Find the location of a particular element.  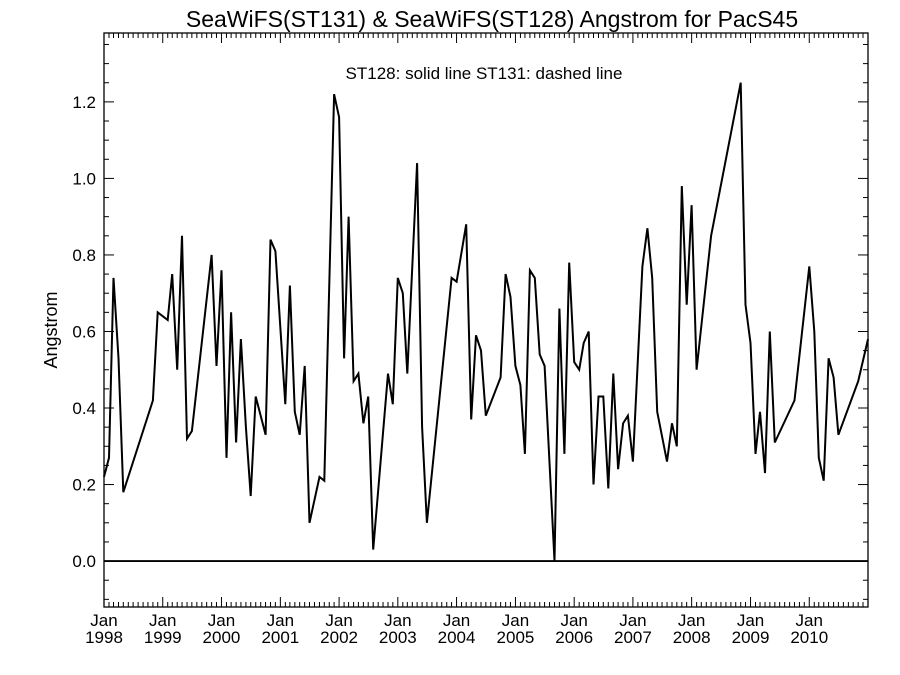

x-tick-year: 1998 is located at coordinates (104, 637).